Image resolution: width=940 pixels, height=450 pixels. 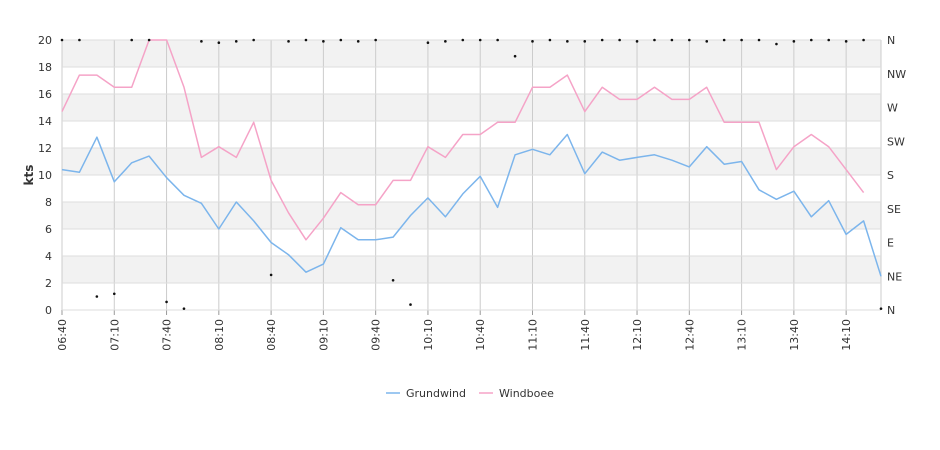 What do you see at coordinates (48, 256) in the screenshot?
I see `y-tick-label: 4` at bounding box center [48, 256].